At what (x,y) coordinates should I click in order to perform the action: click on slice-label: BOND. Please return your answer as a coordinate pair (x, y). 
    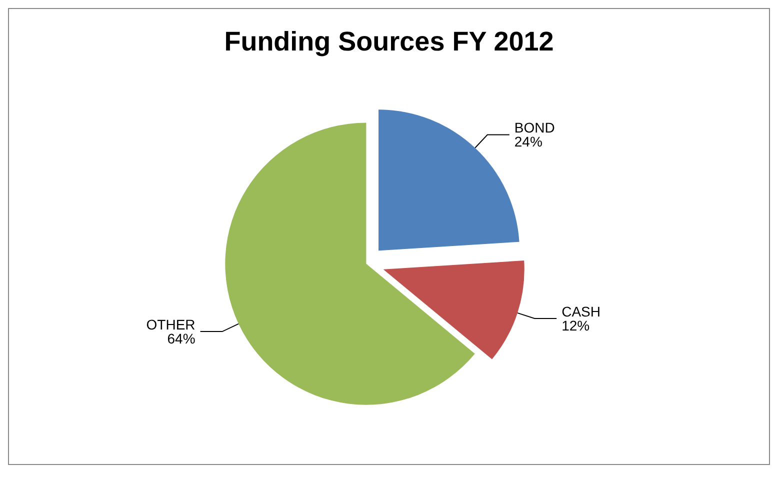
    Looking at the image, I should click on (534, 128).